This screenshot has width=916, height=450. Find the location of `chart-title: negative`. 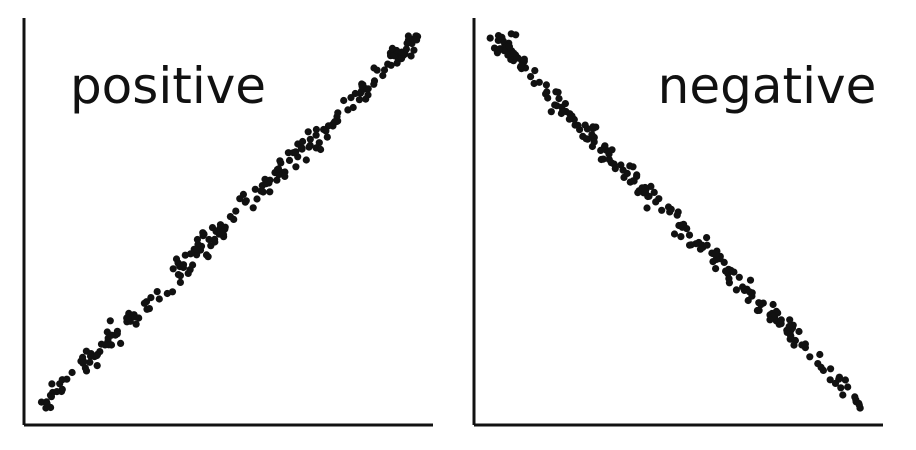

chart-title: negative is located at coordinates (767, 86).